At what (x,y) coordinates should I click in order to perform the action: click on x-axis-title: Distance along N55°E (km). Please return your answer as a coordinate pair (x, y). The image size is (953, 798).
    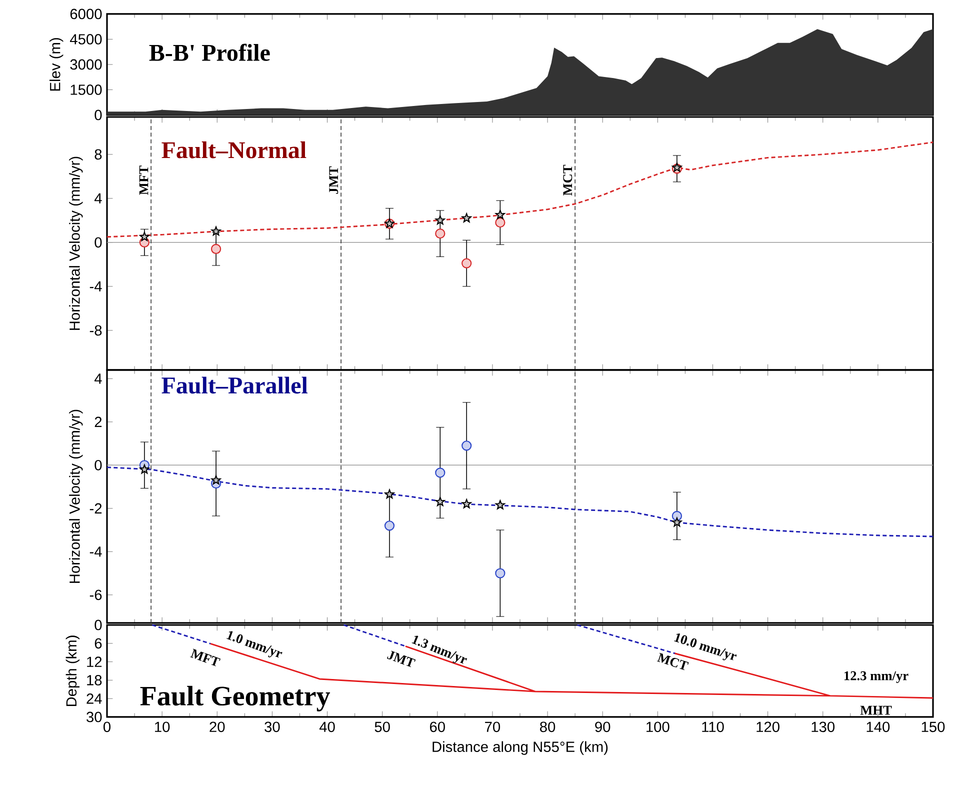
    Looking at the image, I should click on (520, 748).